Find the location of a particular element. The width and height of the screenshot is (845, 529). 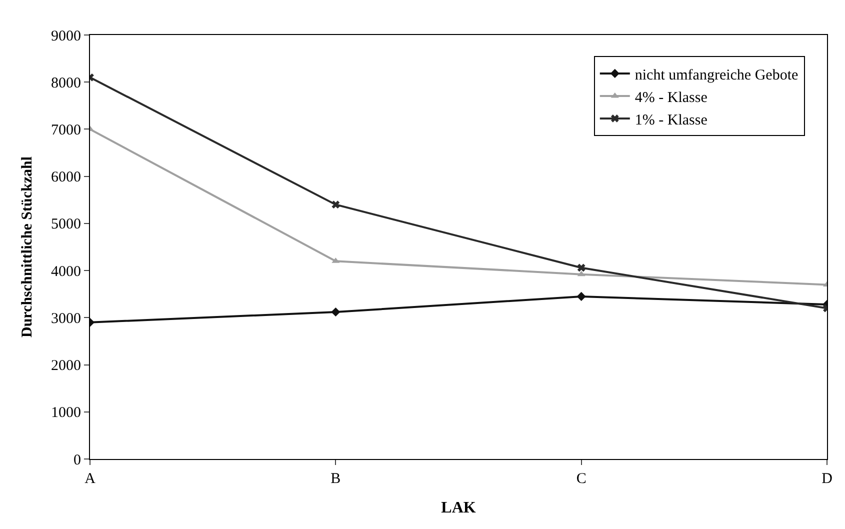

y-axis-title: Durchschnittliche Stückzahl is located at coordinates (27, 247).